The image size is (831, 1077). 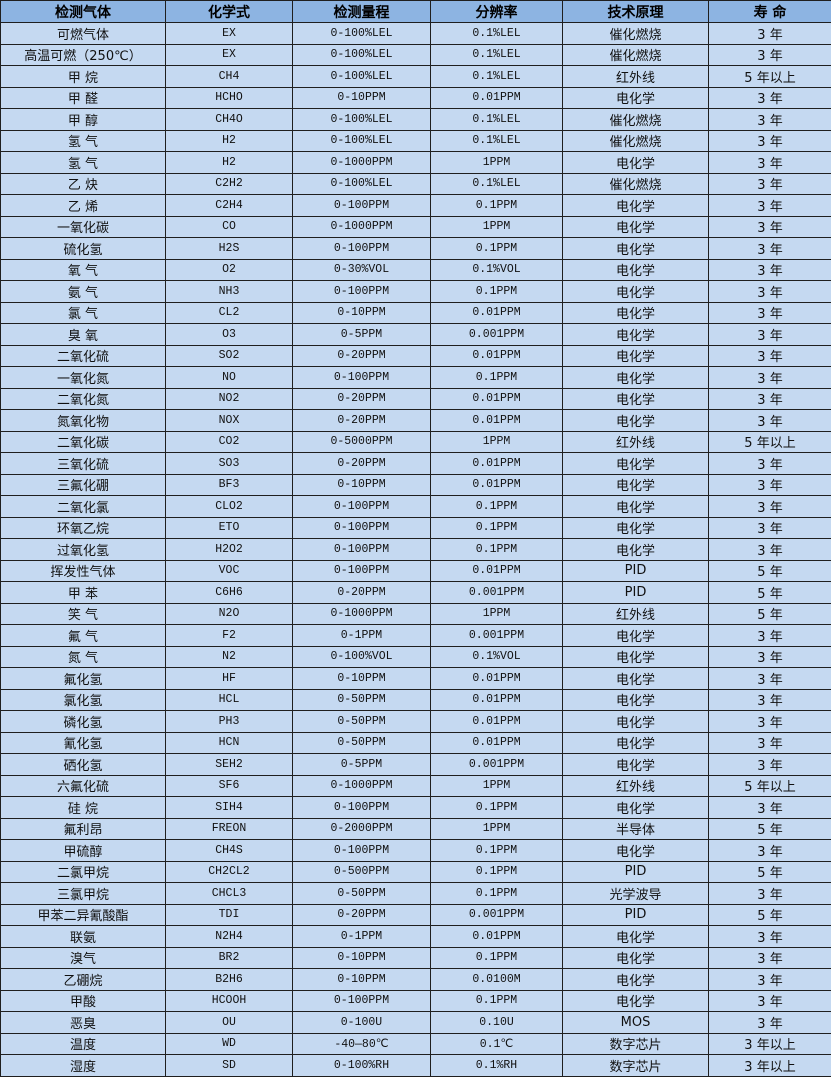 I want to click on gas-cell: 温度, so click(x=83, y=1044).